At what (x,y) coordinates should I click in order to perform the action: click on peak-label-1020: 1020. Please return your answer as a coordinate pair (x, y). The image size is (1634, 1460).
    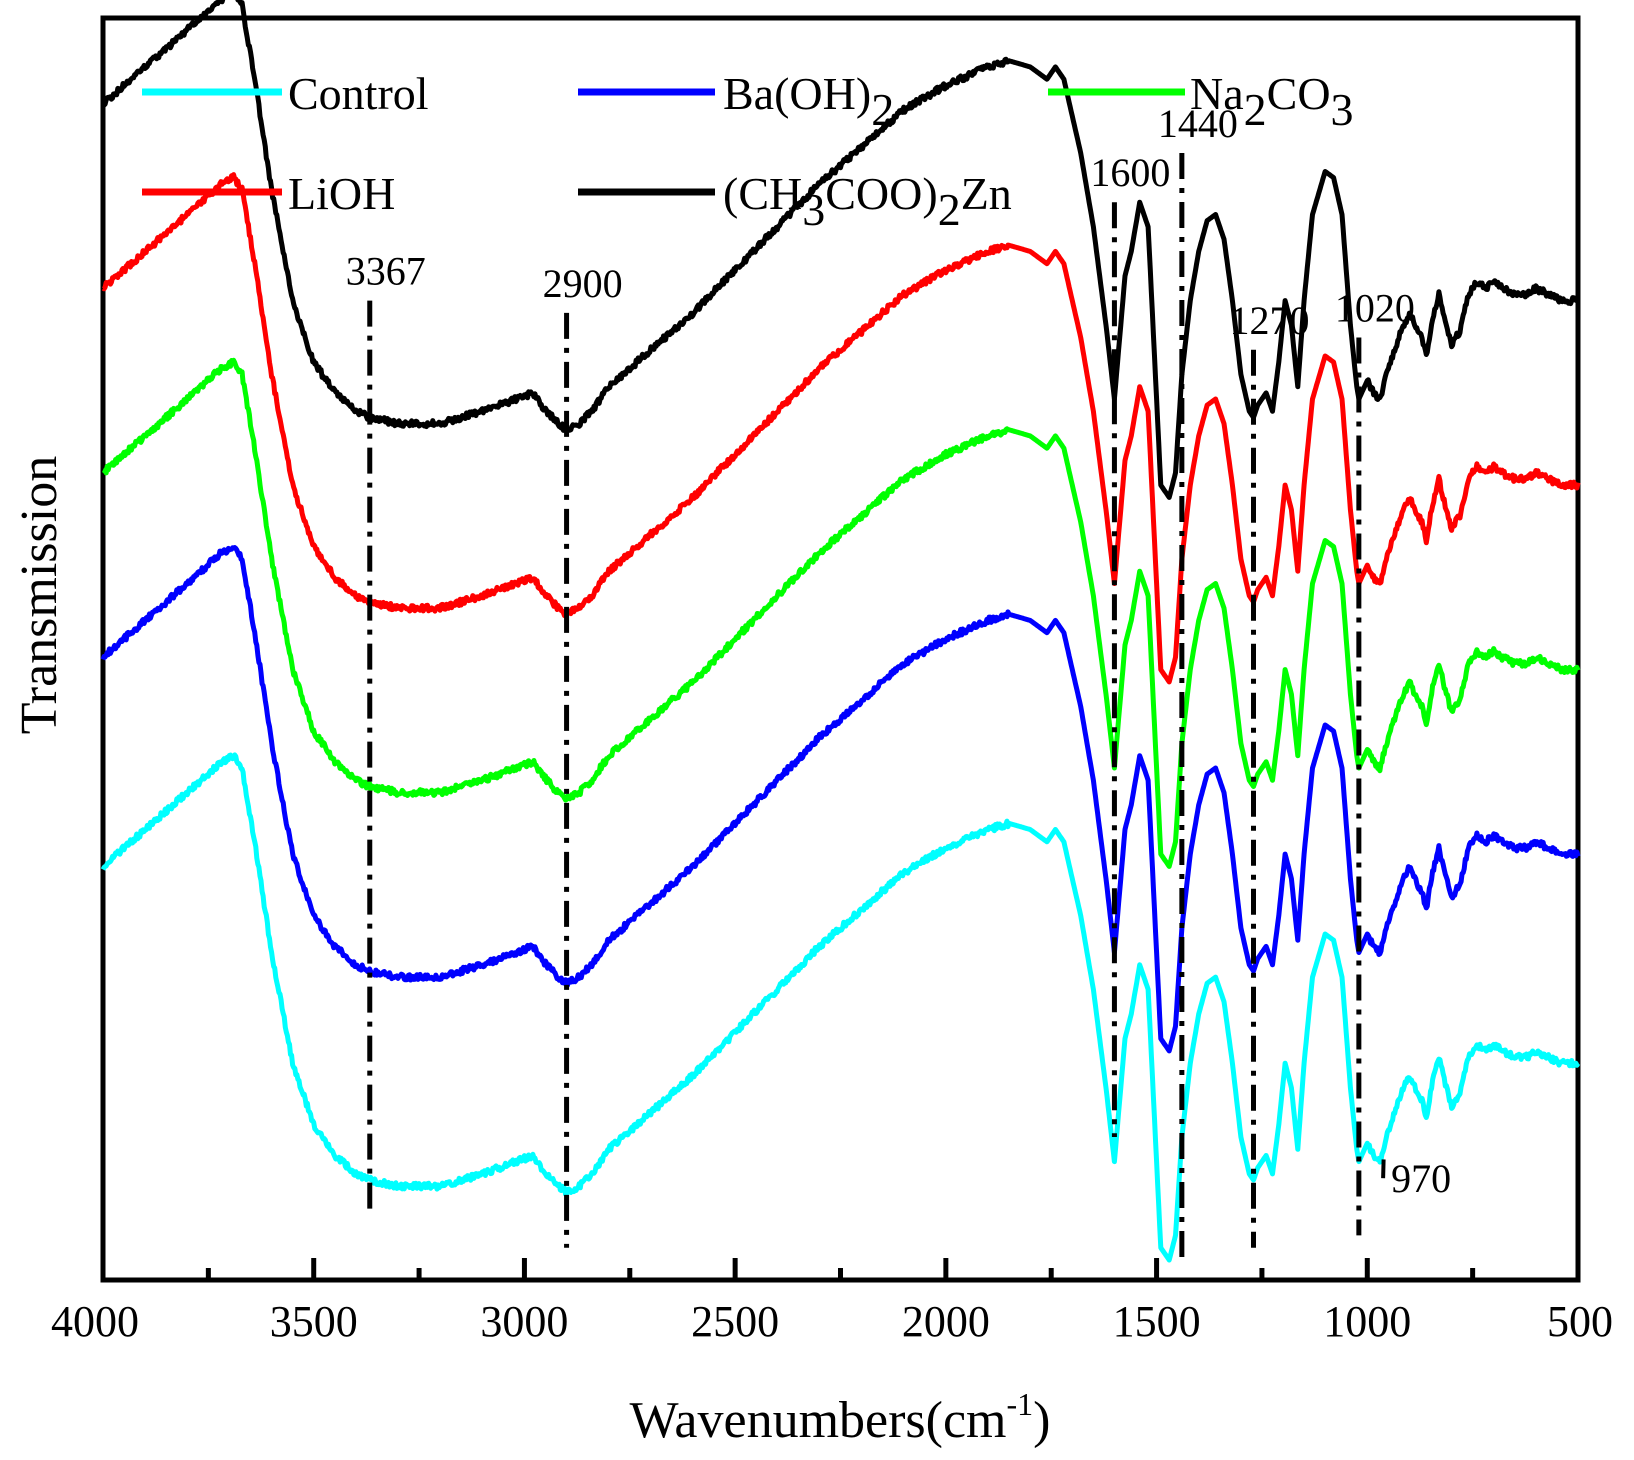
    Looking at the image, I should click on (1375, 308).